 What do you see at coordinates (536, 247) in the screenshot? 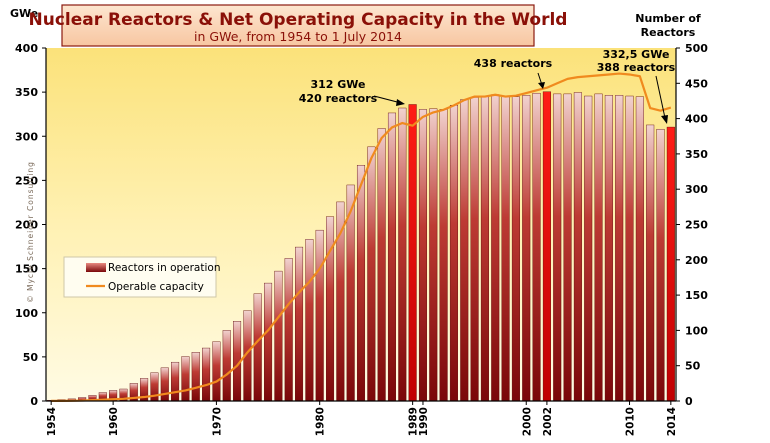
I see `bar-2001` at bounding box center [536, 247].